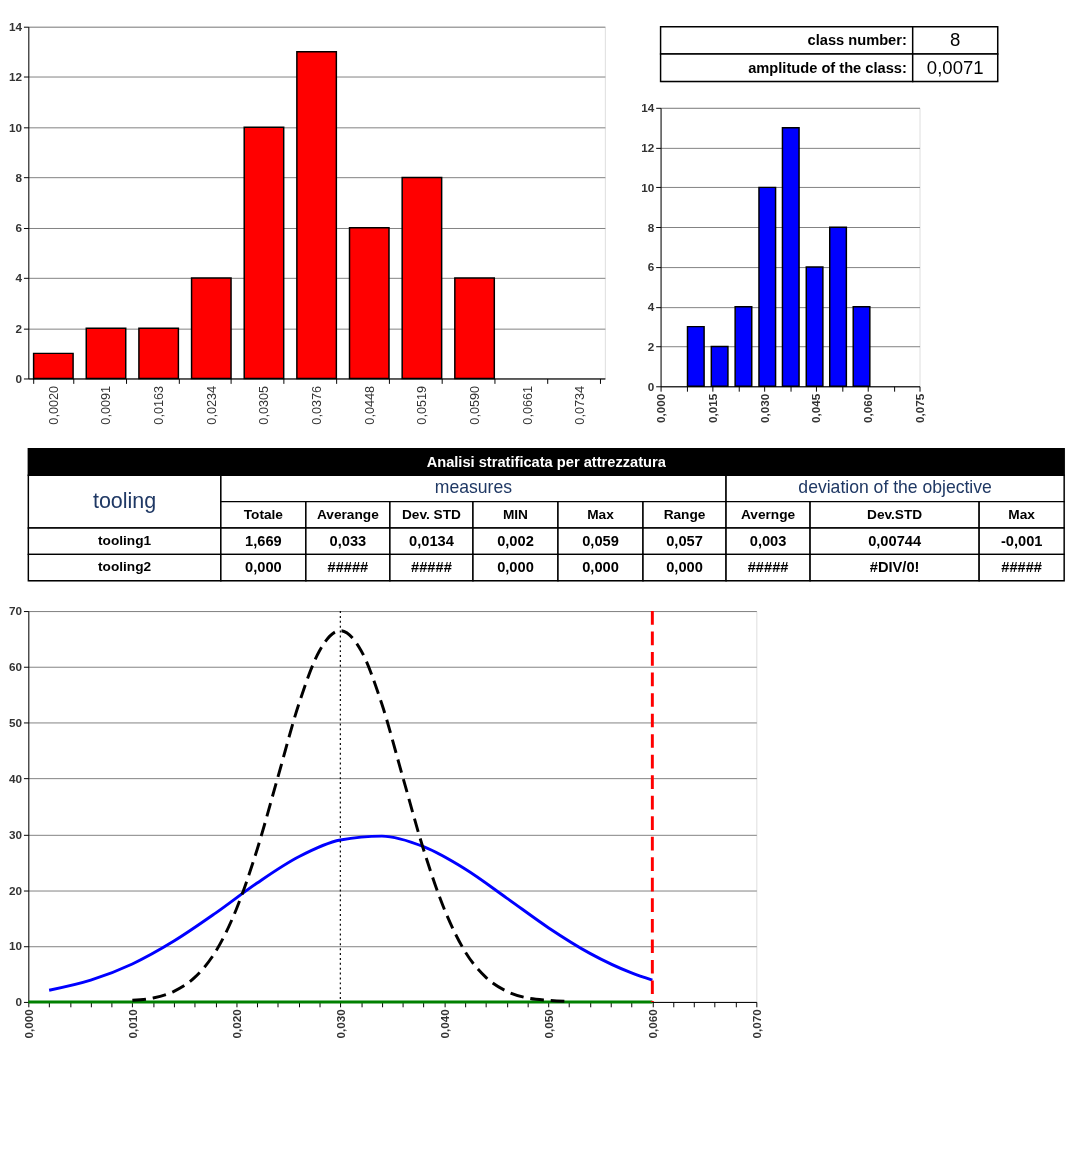 Image resolution: width=1071 pixels, height=1166 pixels. I want to click on x-tick-label: 0,0305, so click(264, 405).